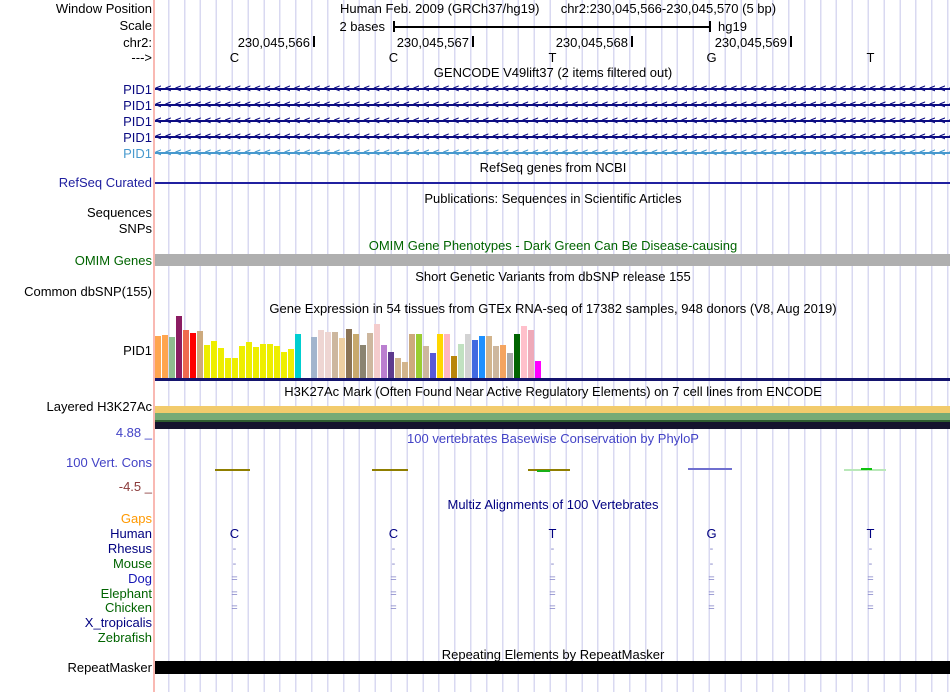 The height and width of the screenshot is (692, 950). Describe the element at coordinates (109, 667) in the screenshot. I see `repeatmasker-label: RepeatMasker` at that location.